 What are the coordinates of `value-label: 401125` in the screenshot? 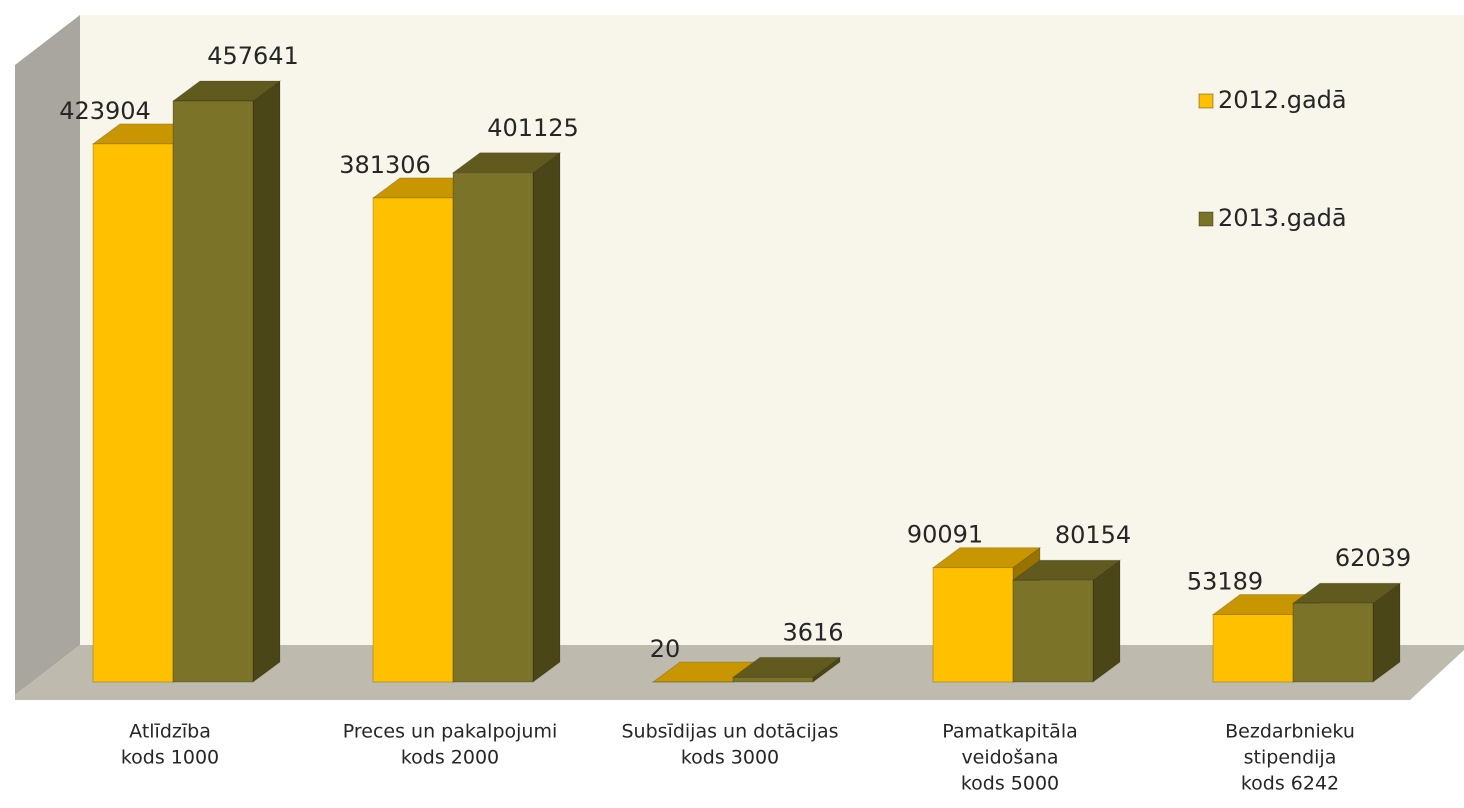 It's located at (533, 128).